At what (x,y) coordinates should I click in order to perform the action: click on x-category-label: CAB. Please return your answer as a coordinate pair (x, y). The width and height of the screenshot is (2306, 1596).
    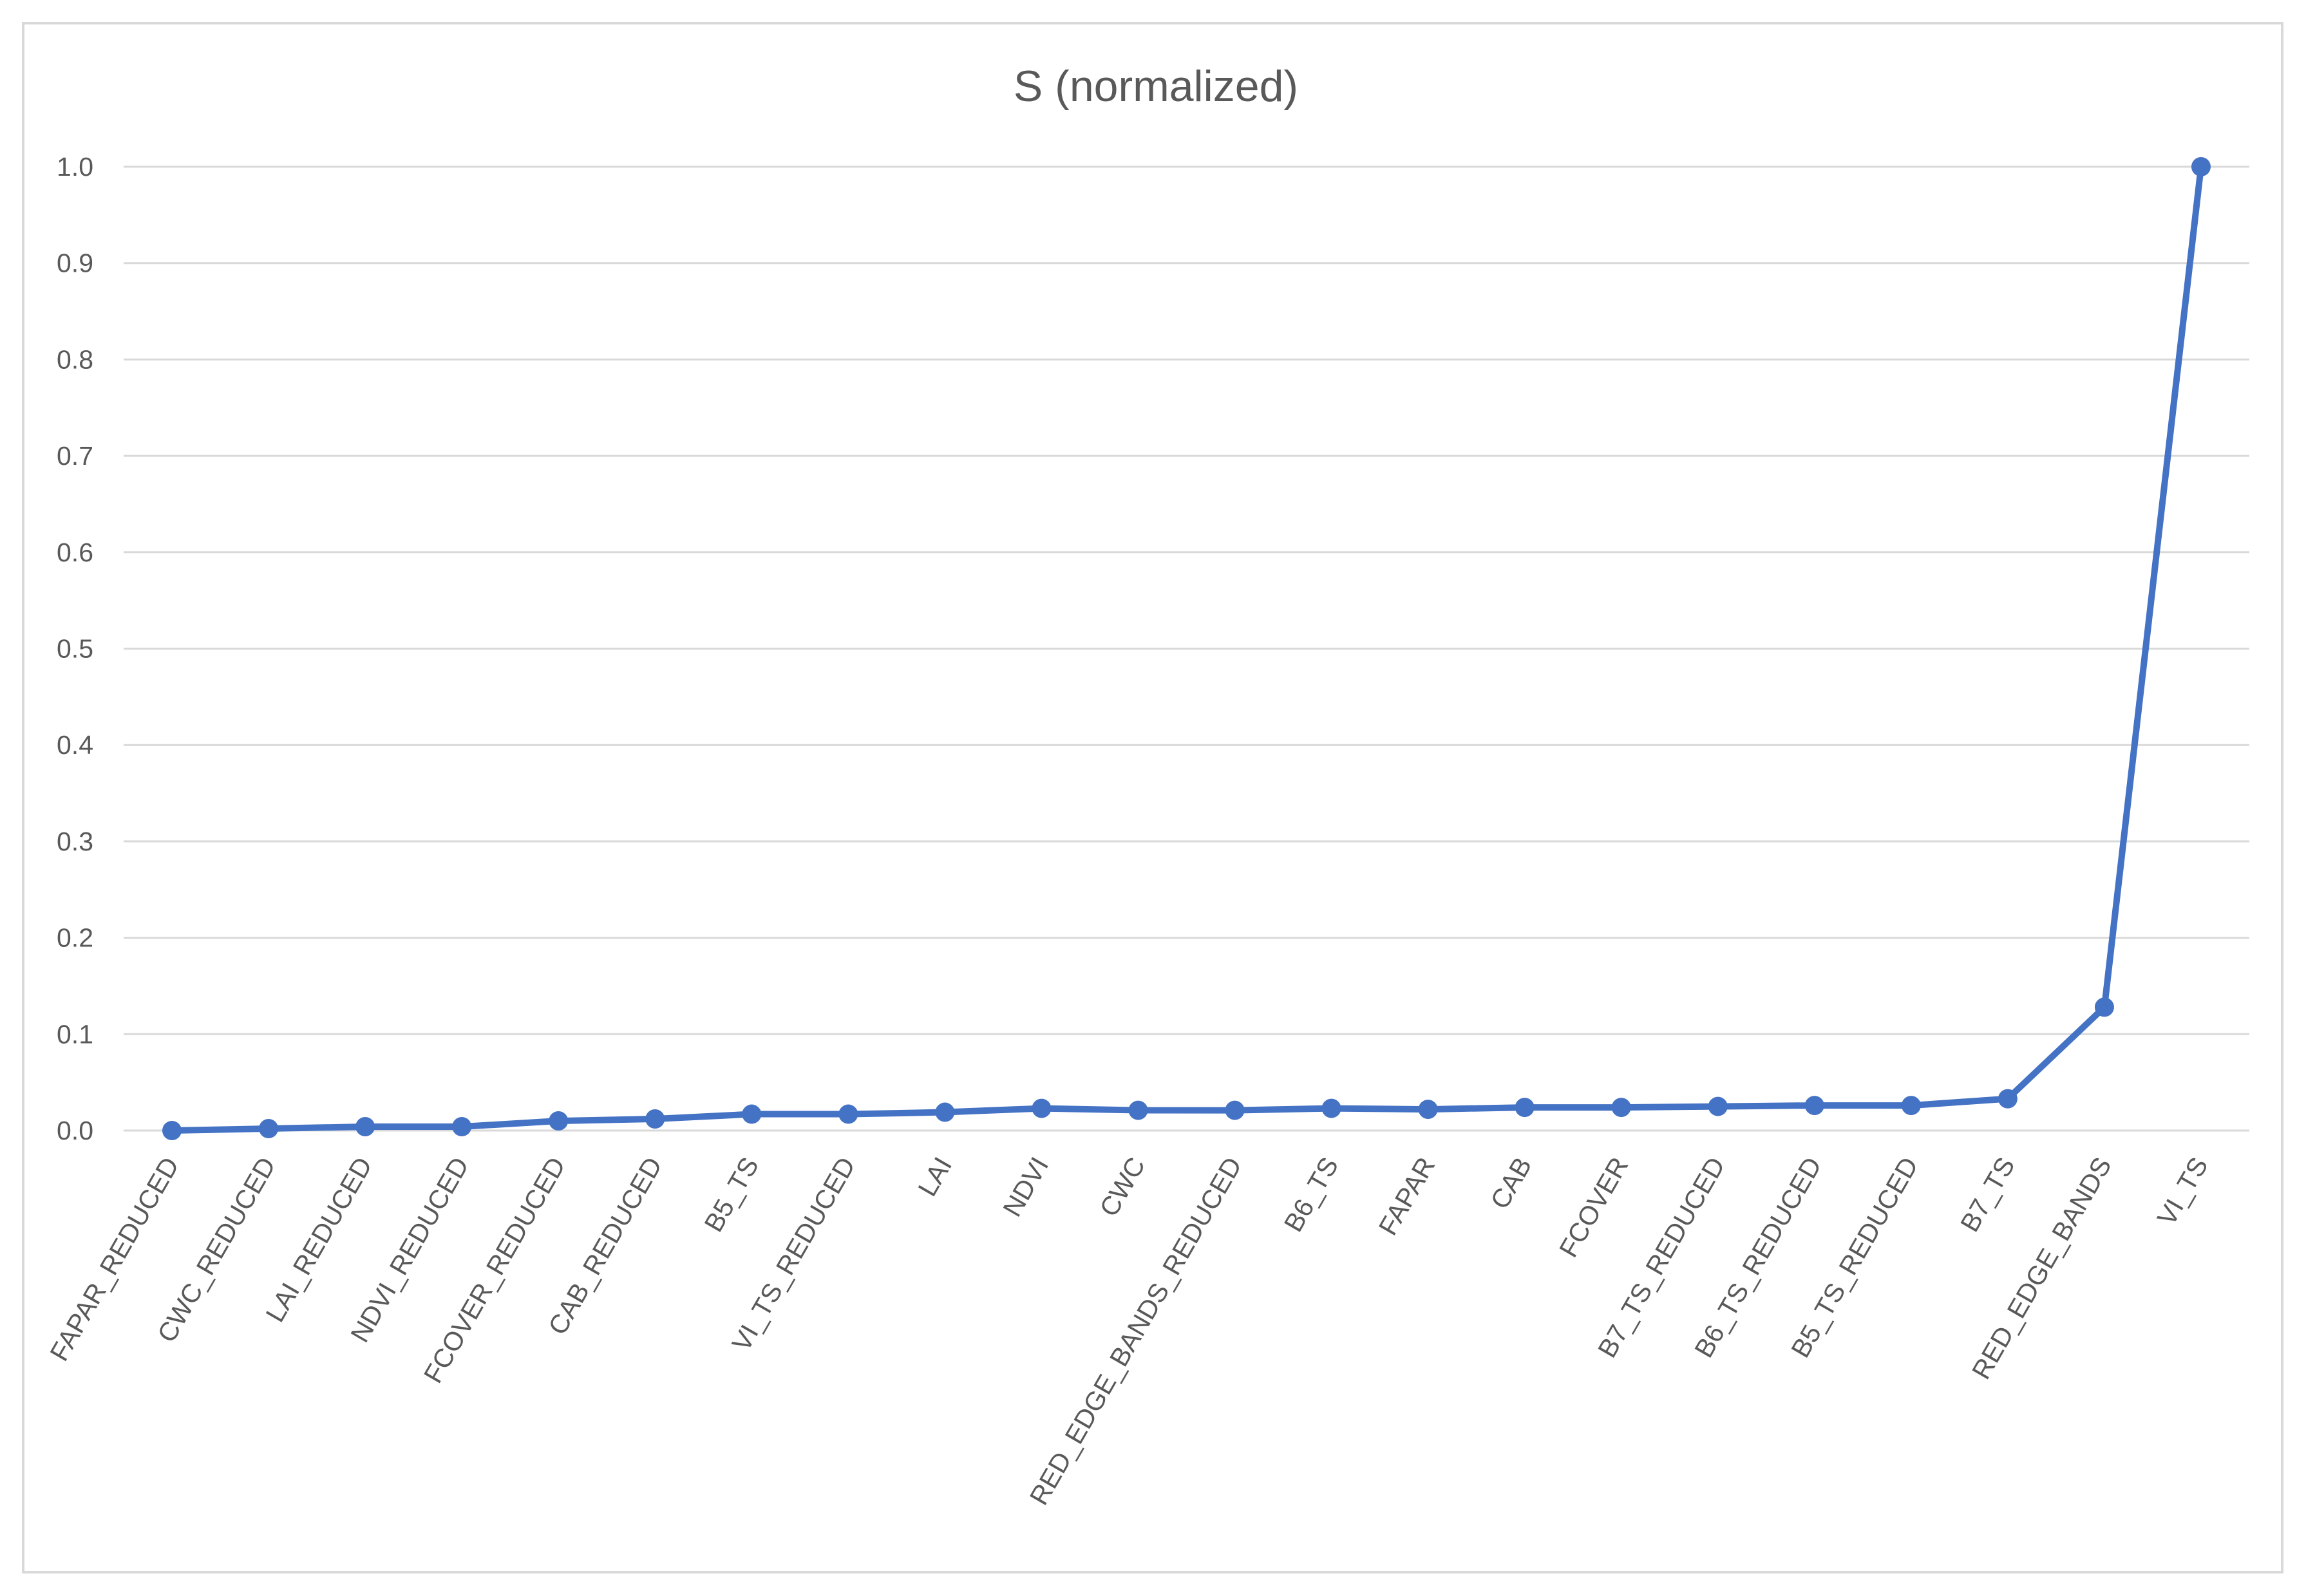
    Looking at the image, I should click on (1510, 1183).